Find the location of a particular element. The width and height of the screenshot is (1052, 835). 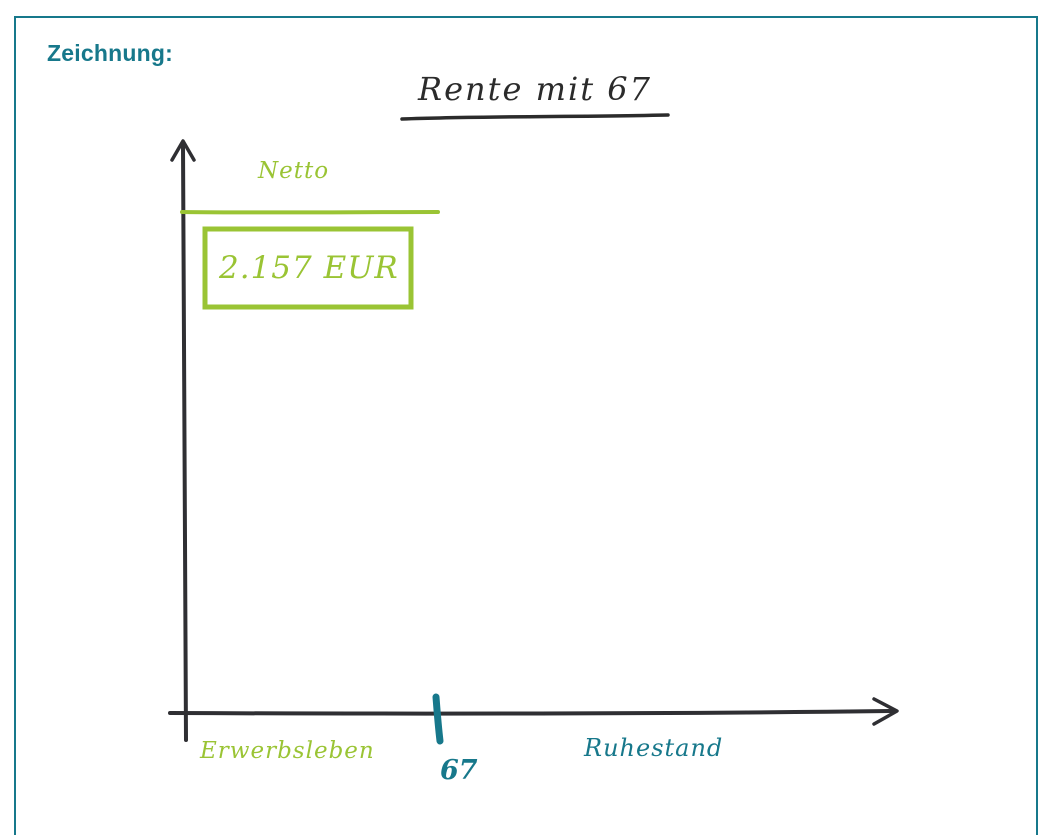

phase-retirement-label: Ruhestand is located at coordinates (653, 748).